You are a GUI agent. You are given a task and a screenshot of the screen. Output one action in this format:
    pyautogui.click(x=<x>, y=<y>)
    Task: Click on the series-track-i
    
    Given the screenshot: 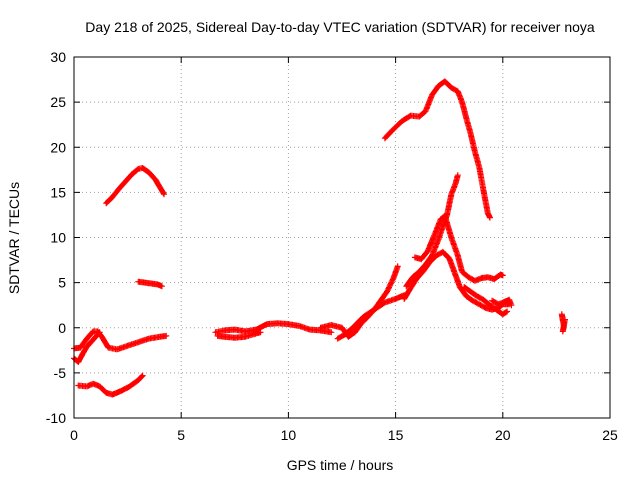 What is the action you would take?
    pyautogui.click(x=371, y=317)
    